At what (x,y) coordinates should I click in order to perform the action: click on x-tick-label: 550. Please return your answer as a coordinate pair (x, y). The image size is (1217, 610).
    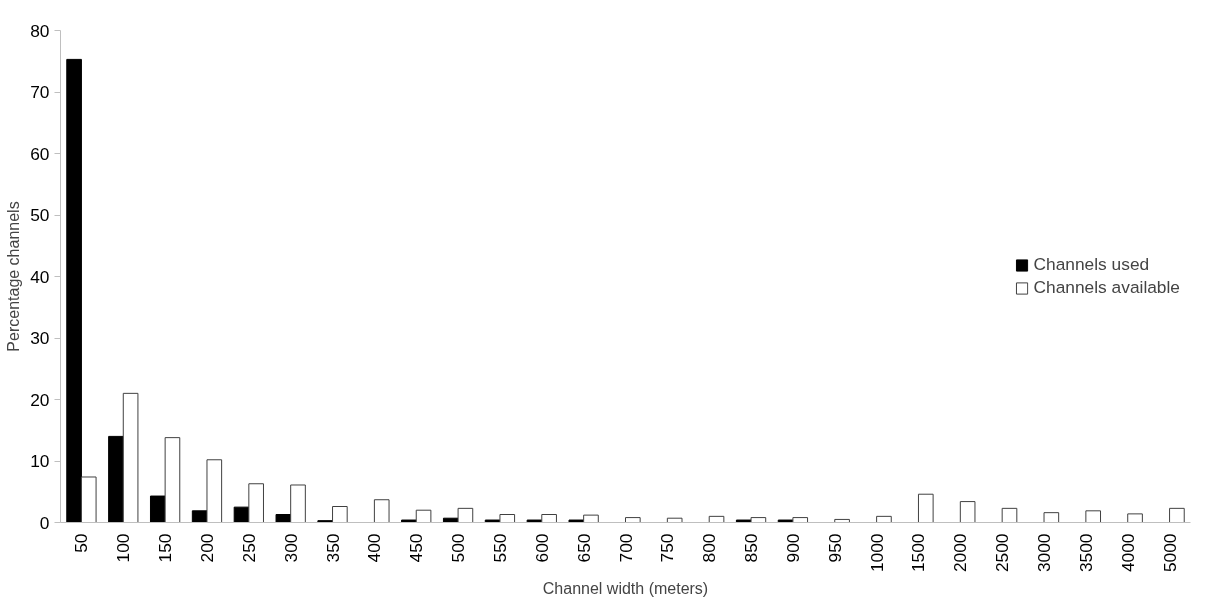
    Looking at the image, I should click on (499, 548).